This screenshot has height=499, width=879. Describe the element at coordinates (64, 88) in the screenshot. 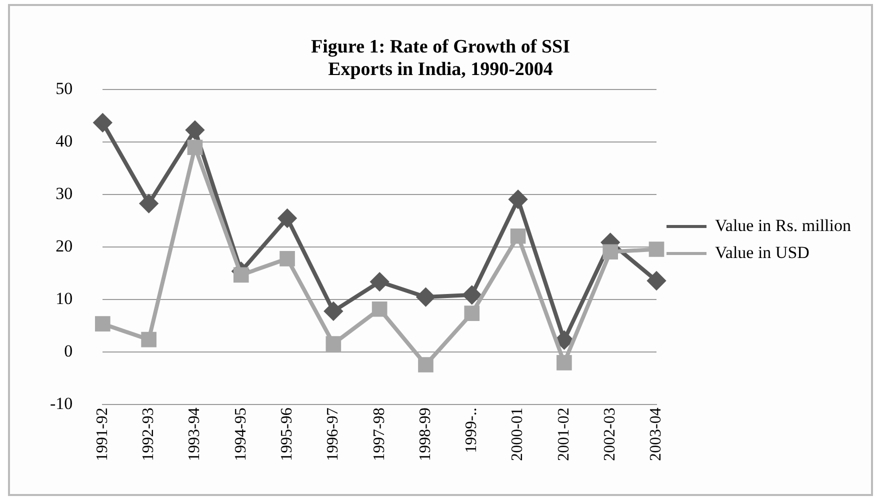

I see `y-tick-label: 50` at that location.